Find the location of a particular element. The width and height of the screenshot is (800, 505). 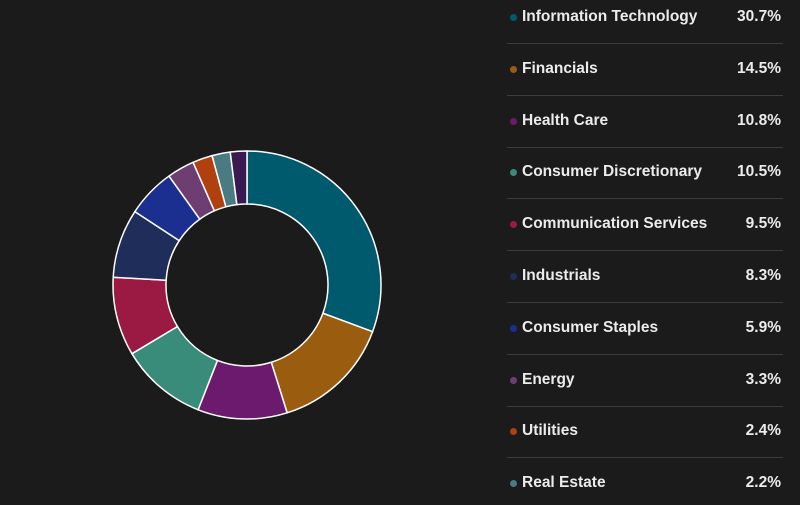

legend-row-consumer-staples: Consumer Staples 5.9% is located at coordinates (645, 329).